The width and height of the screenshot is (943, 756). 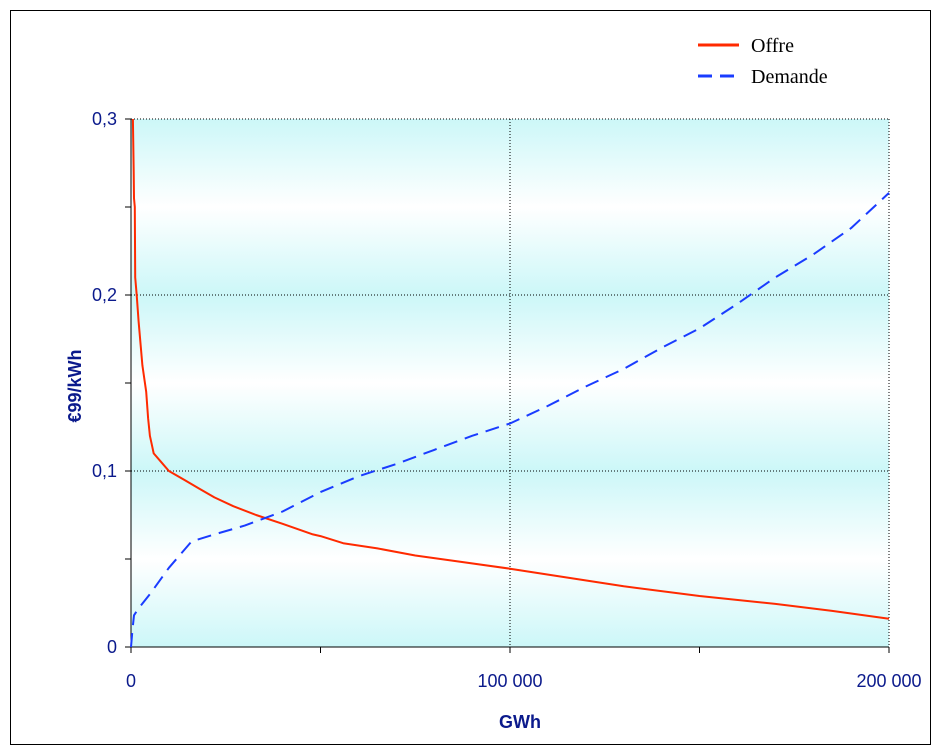 I want to click on y-tick-label: 0,2, so click(x=104, y=295).